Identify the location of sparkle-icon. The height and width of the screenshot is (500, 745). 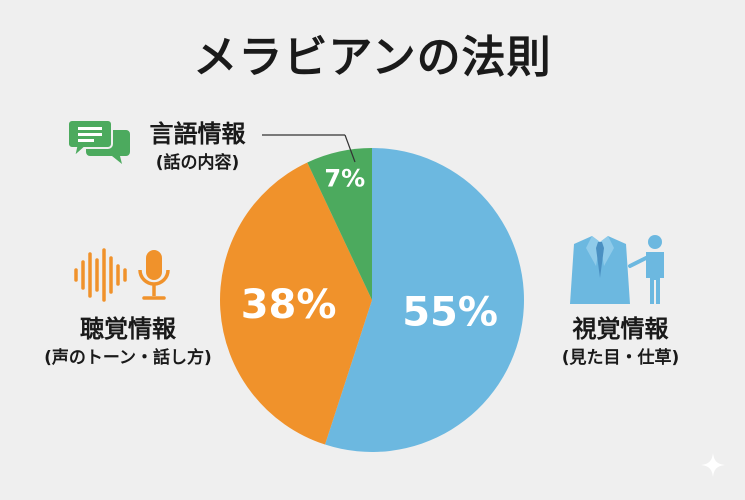
(713, 465).